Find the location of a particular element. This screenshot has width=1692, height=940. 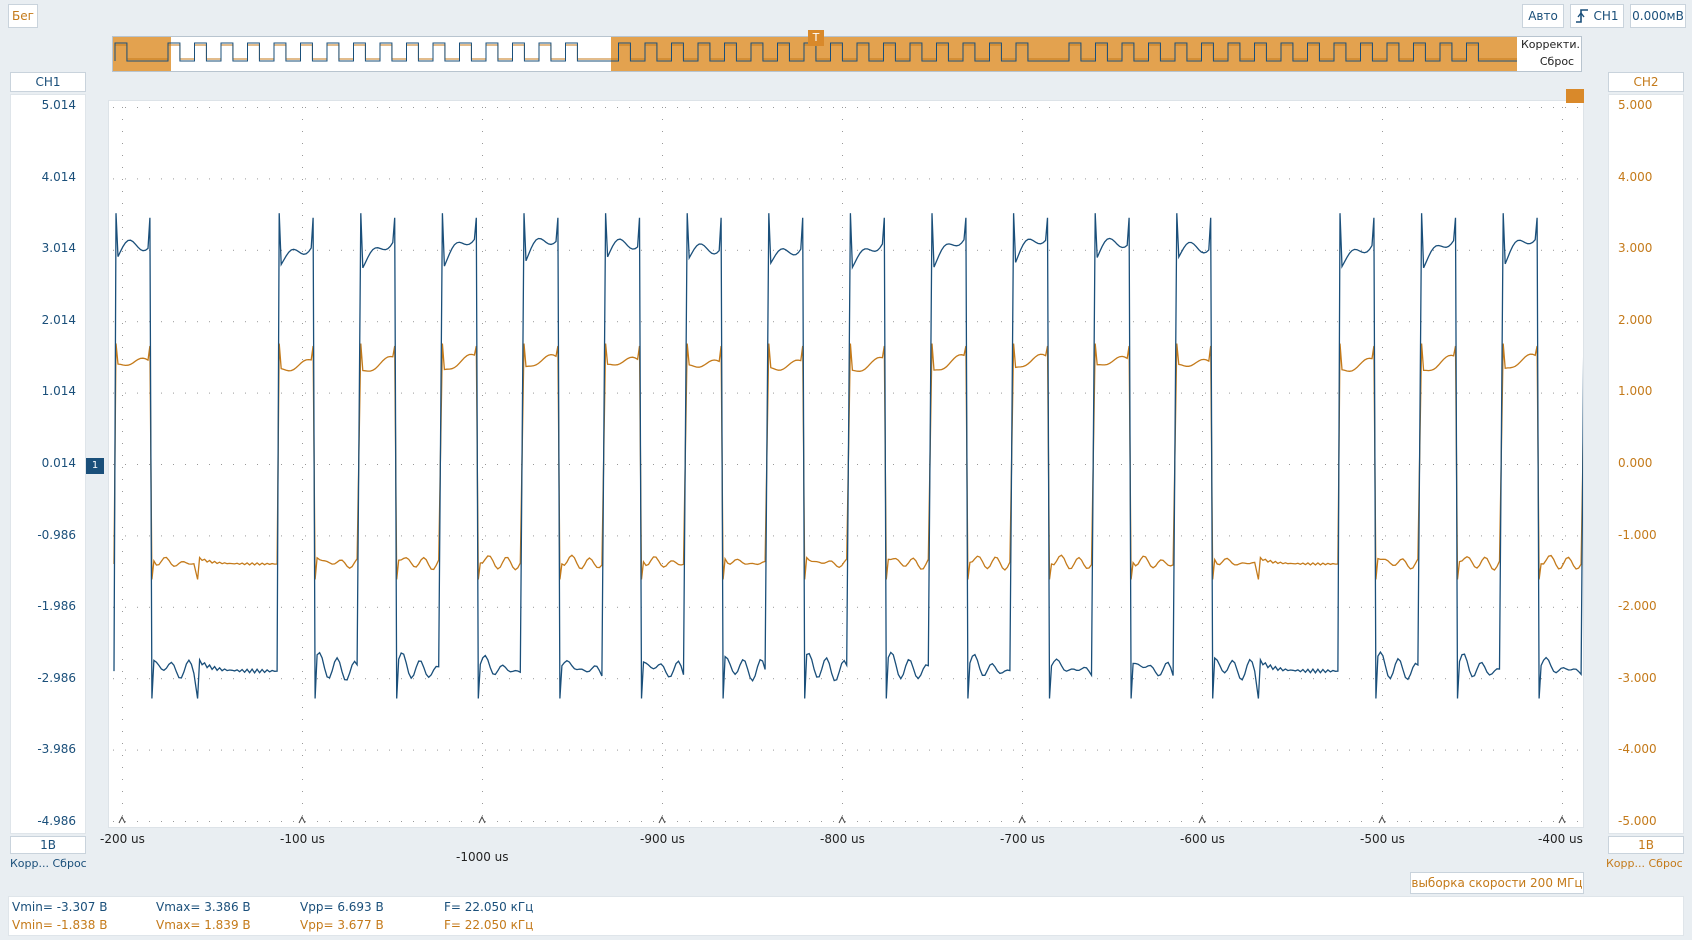

x-tick-label: -400 us is located at coordinates (1560, 839).